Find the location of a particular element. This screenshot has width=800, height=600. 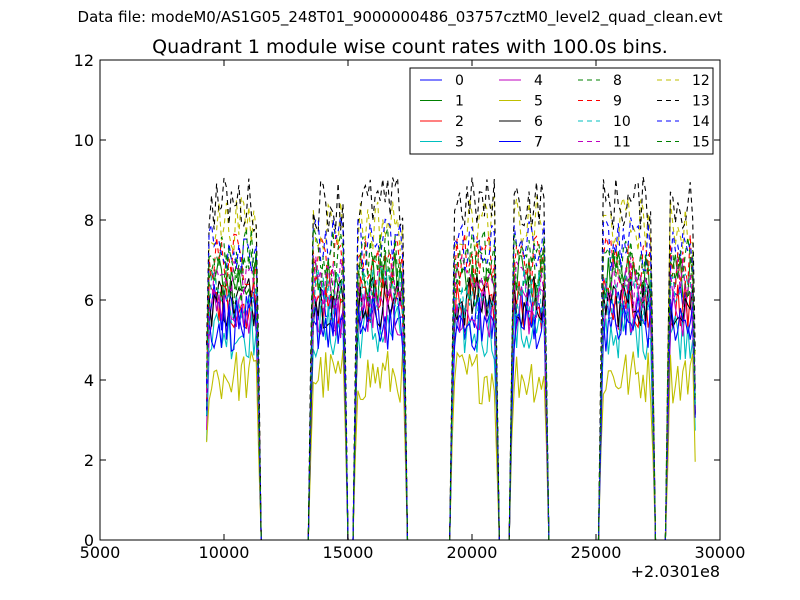

legend-label-10: 10 is located at coordinates (622, 122).